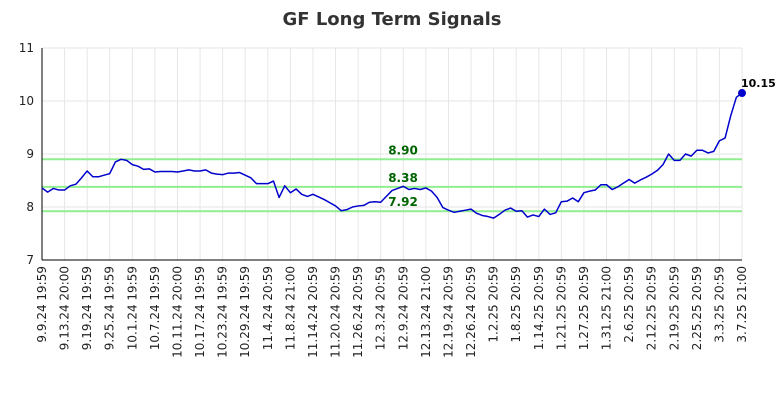 The width and height of the screenshot is (784, 400). I want to click on x-tick-label: 1.21.25 20:59, so click(561, 308).